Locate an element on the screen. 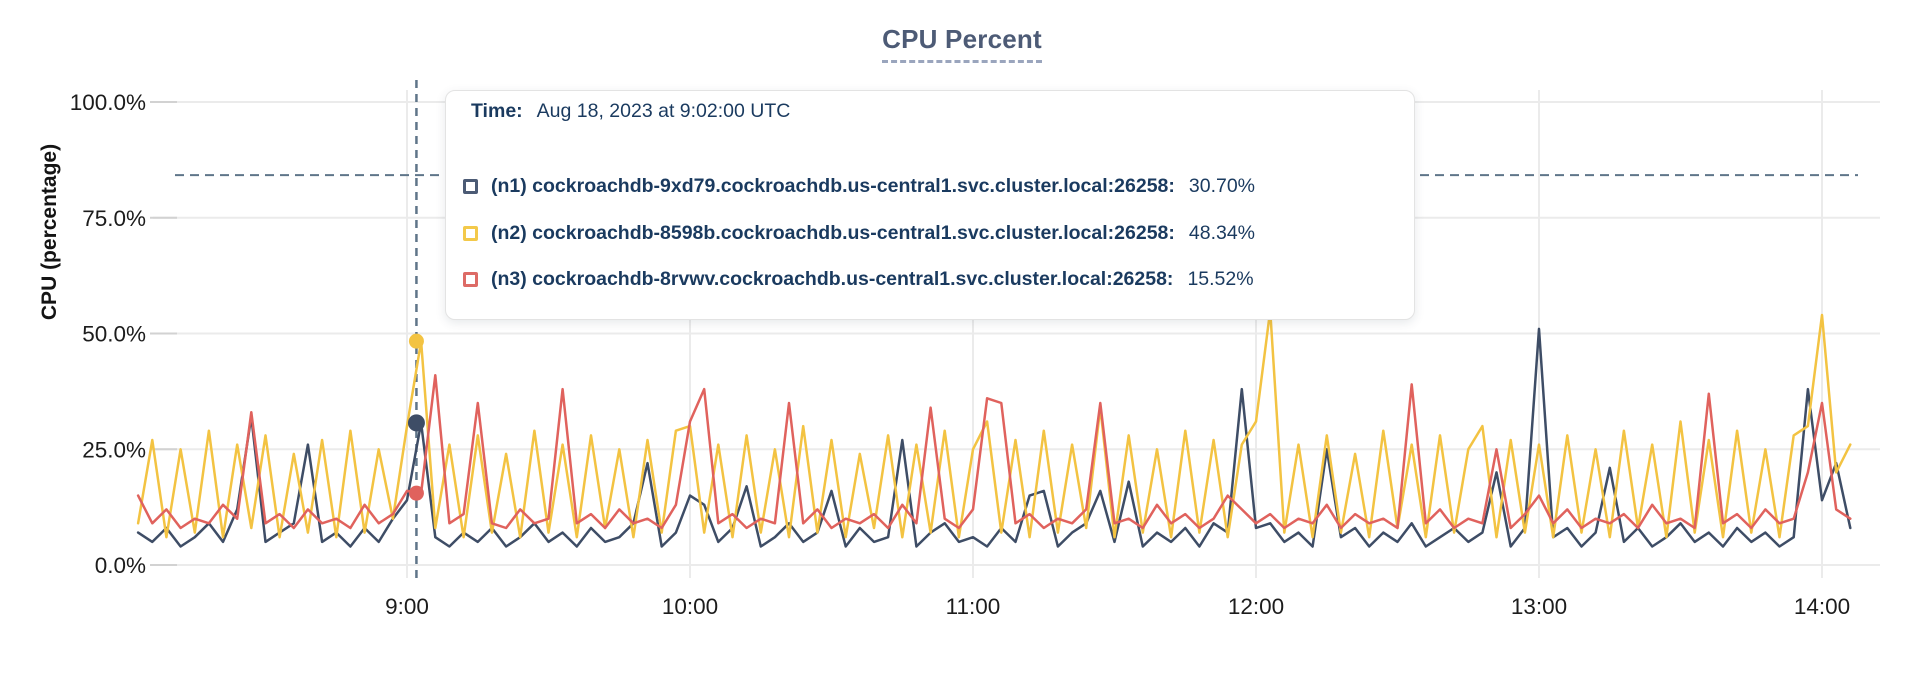 This screenshot has height=694, width=1924. hover-dot-n3 is located at coordinates (416, 493).